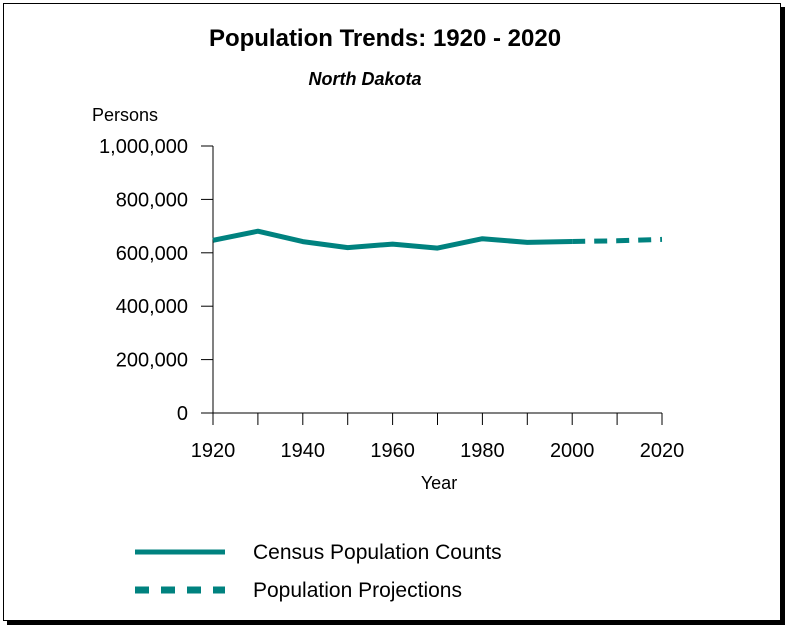 The width and height of the screenshot is (793, 629). Describe the element at coordinates (364, 79) in the screenshot. I see `chart-subtitle: North Dakota` at that location.